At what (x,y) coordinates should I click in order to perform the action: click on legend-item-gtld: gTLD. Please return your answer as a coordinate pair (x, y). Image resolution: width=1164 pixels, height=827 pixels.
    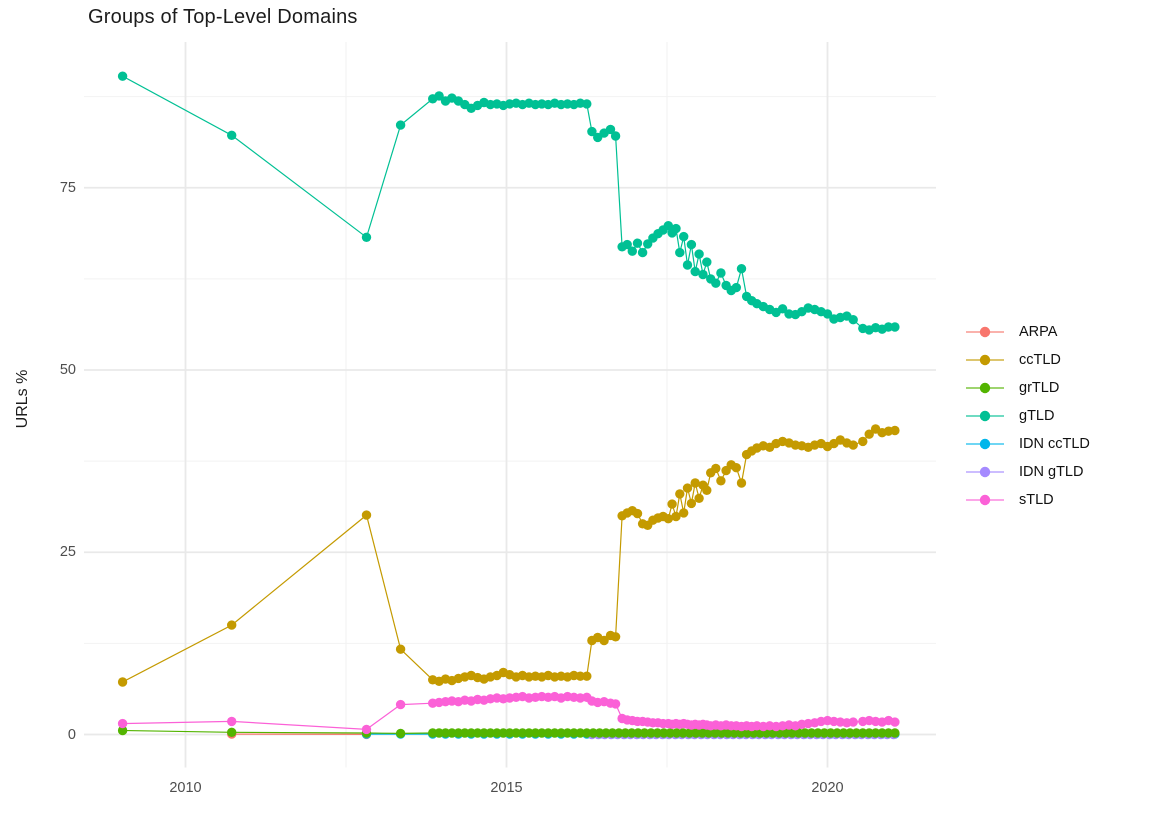
    Looking at the image, I should click on (1026, 415).